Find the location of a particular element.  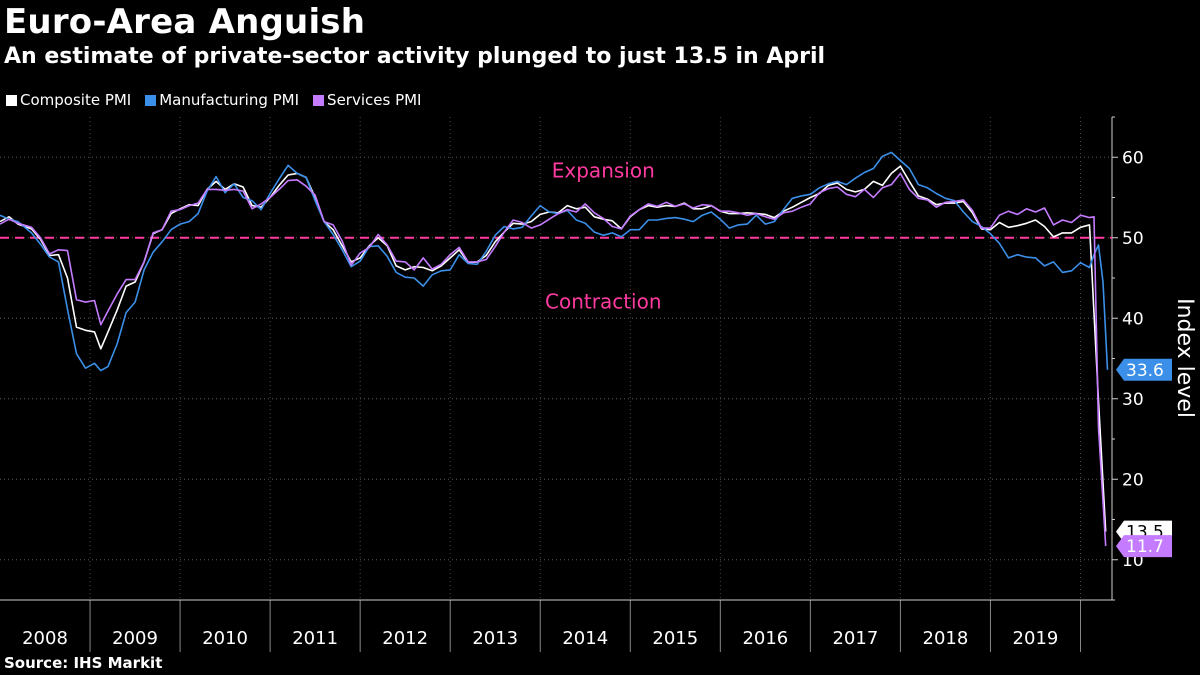

x-tick-label: 2009 is located at coordinates (135, 638).